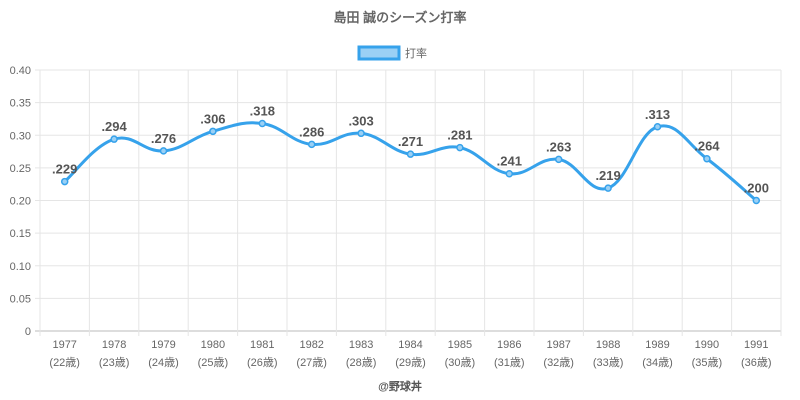 This screenshot has height=400, width=800. I want to click on chart-title: 島田 誠のシーズン打率, so click(400, 17).